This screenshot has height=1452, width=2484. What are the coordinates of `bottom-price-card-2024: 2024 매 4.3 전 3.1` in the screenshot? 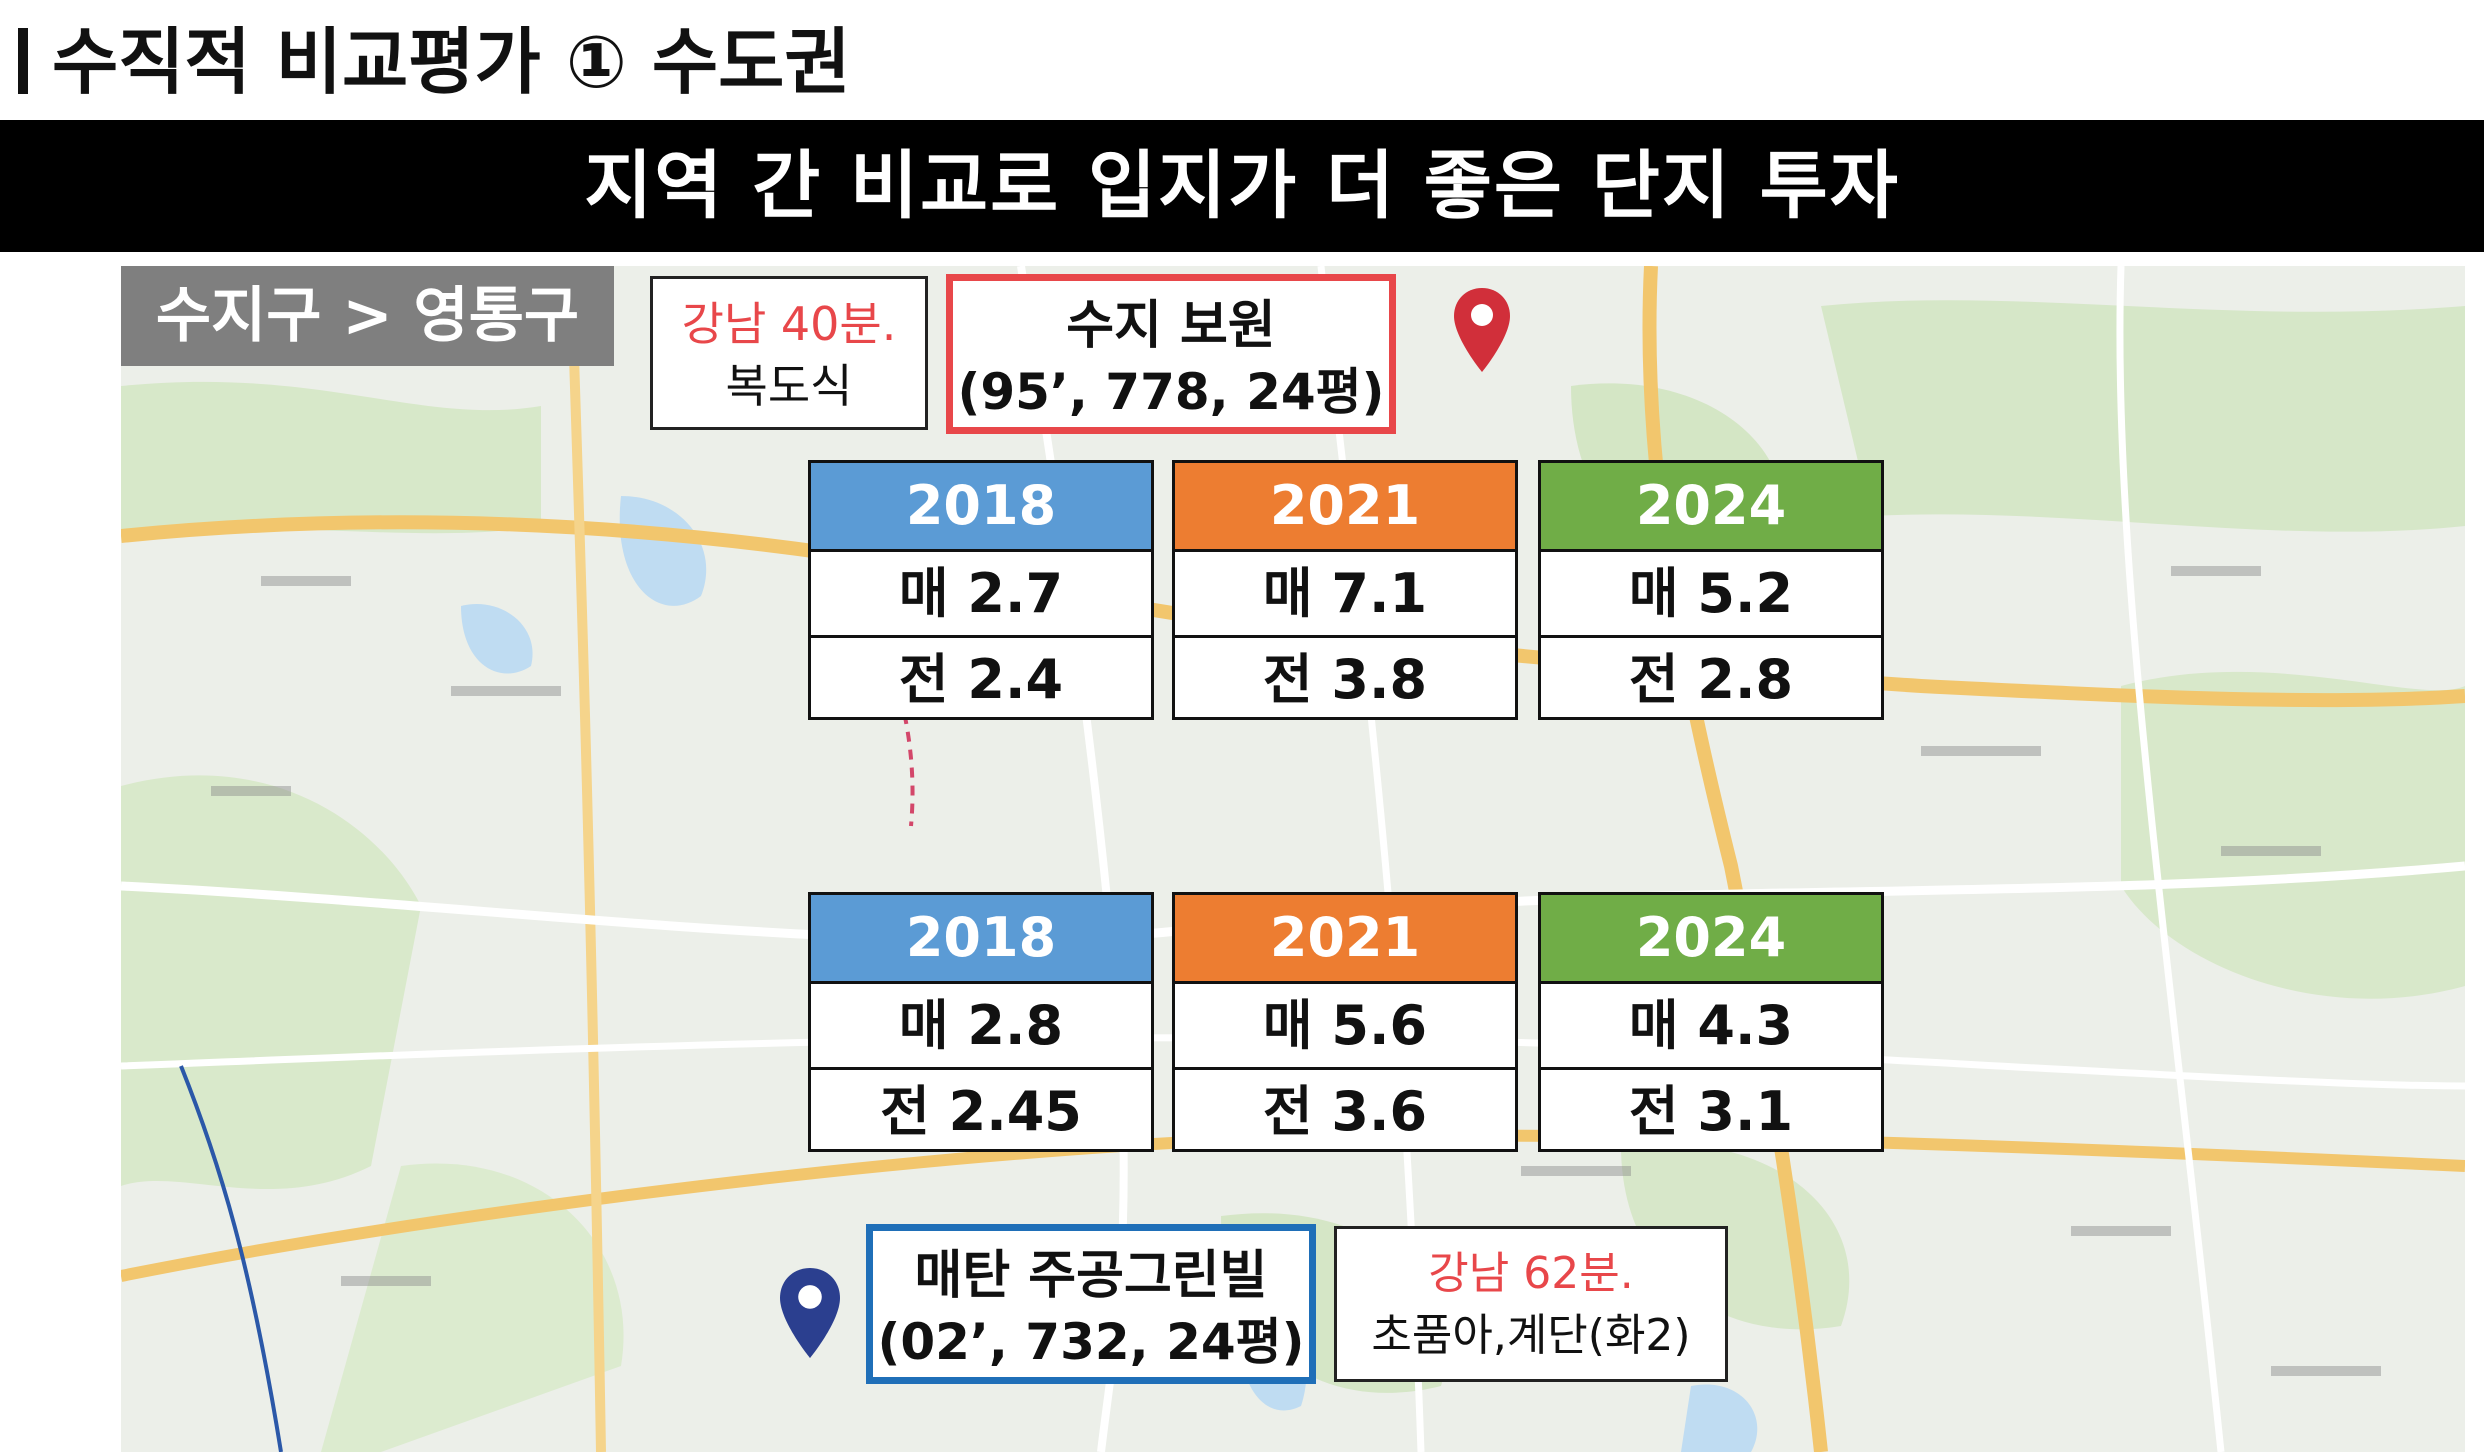 It's located at (1711, 1022).